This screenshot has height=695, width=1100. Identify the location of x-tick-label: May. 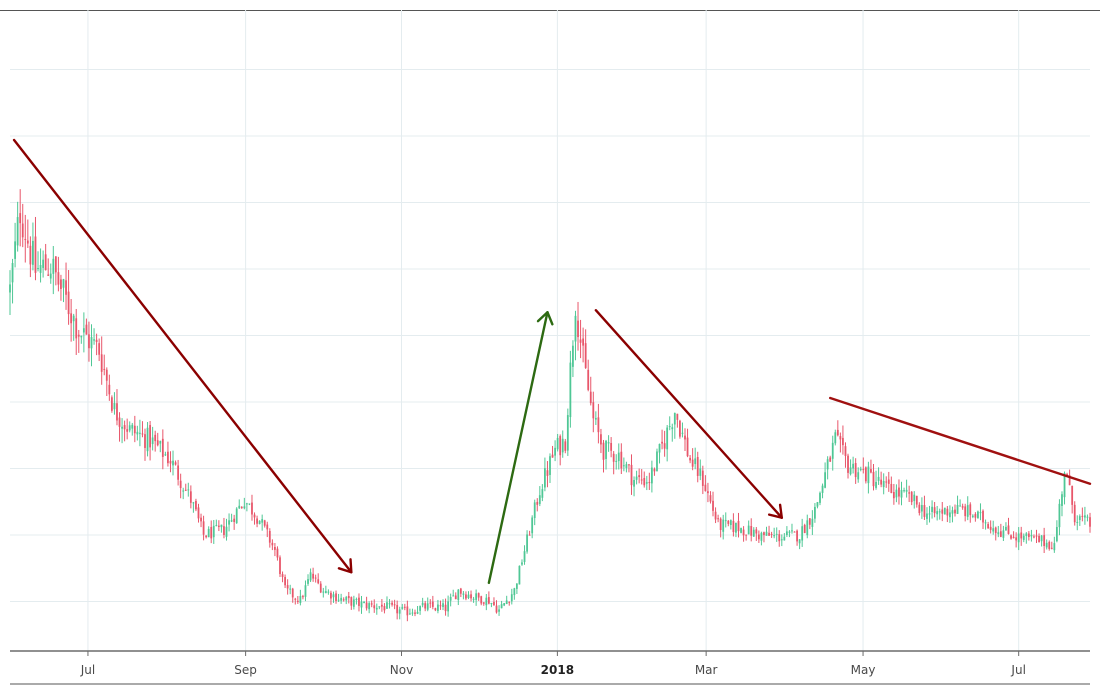
(863, 670).